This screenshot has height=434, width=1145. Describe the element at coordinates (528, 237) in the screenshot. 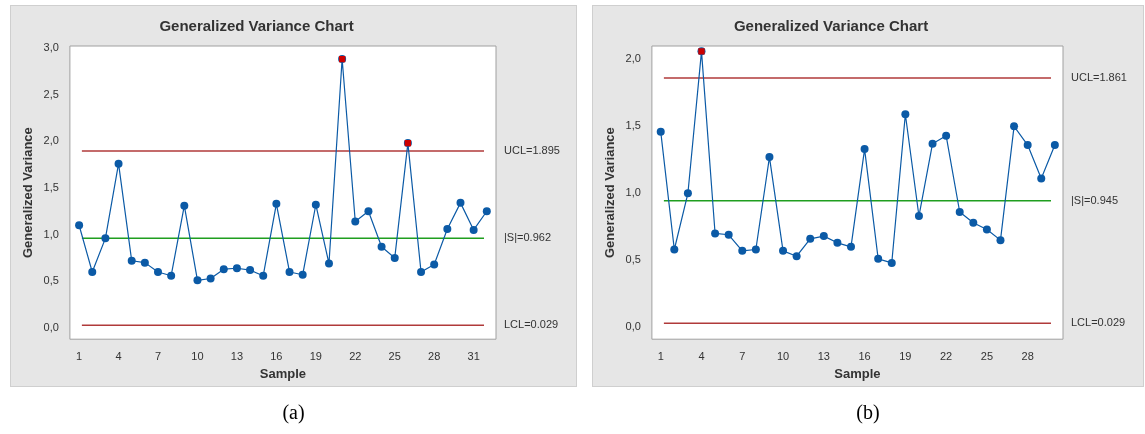

I see `ref-line-label: |S|=0.962` at that location.